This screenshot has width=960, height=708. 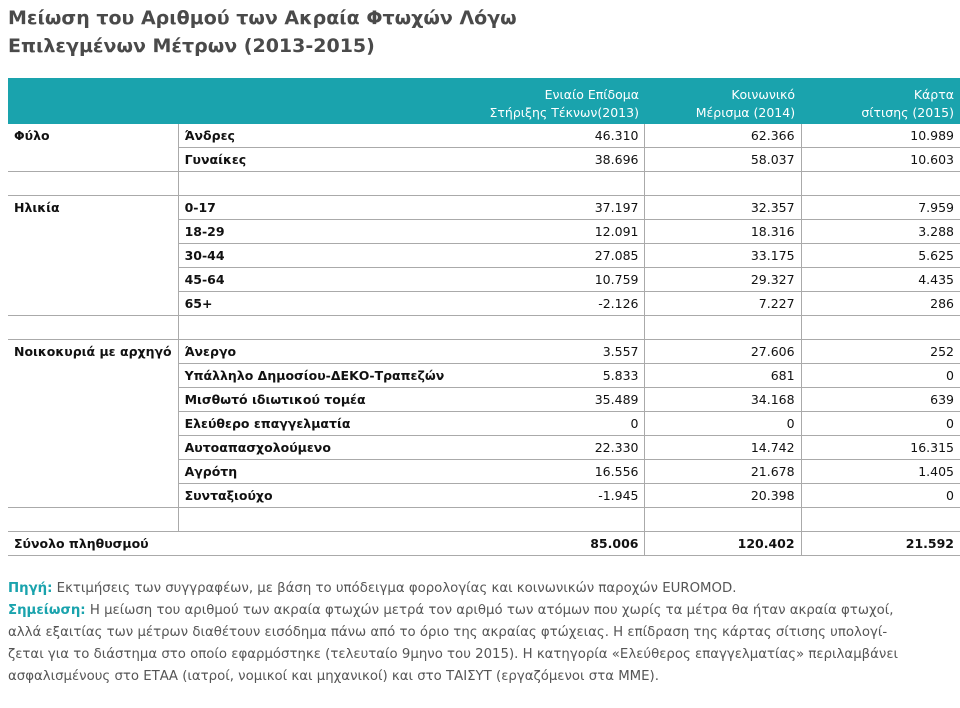 I want to click on row-label: Αυτοαπασχολούμενο, so click(x=326, y=447).